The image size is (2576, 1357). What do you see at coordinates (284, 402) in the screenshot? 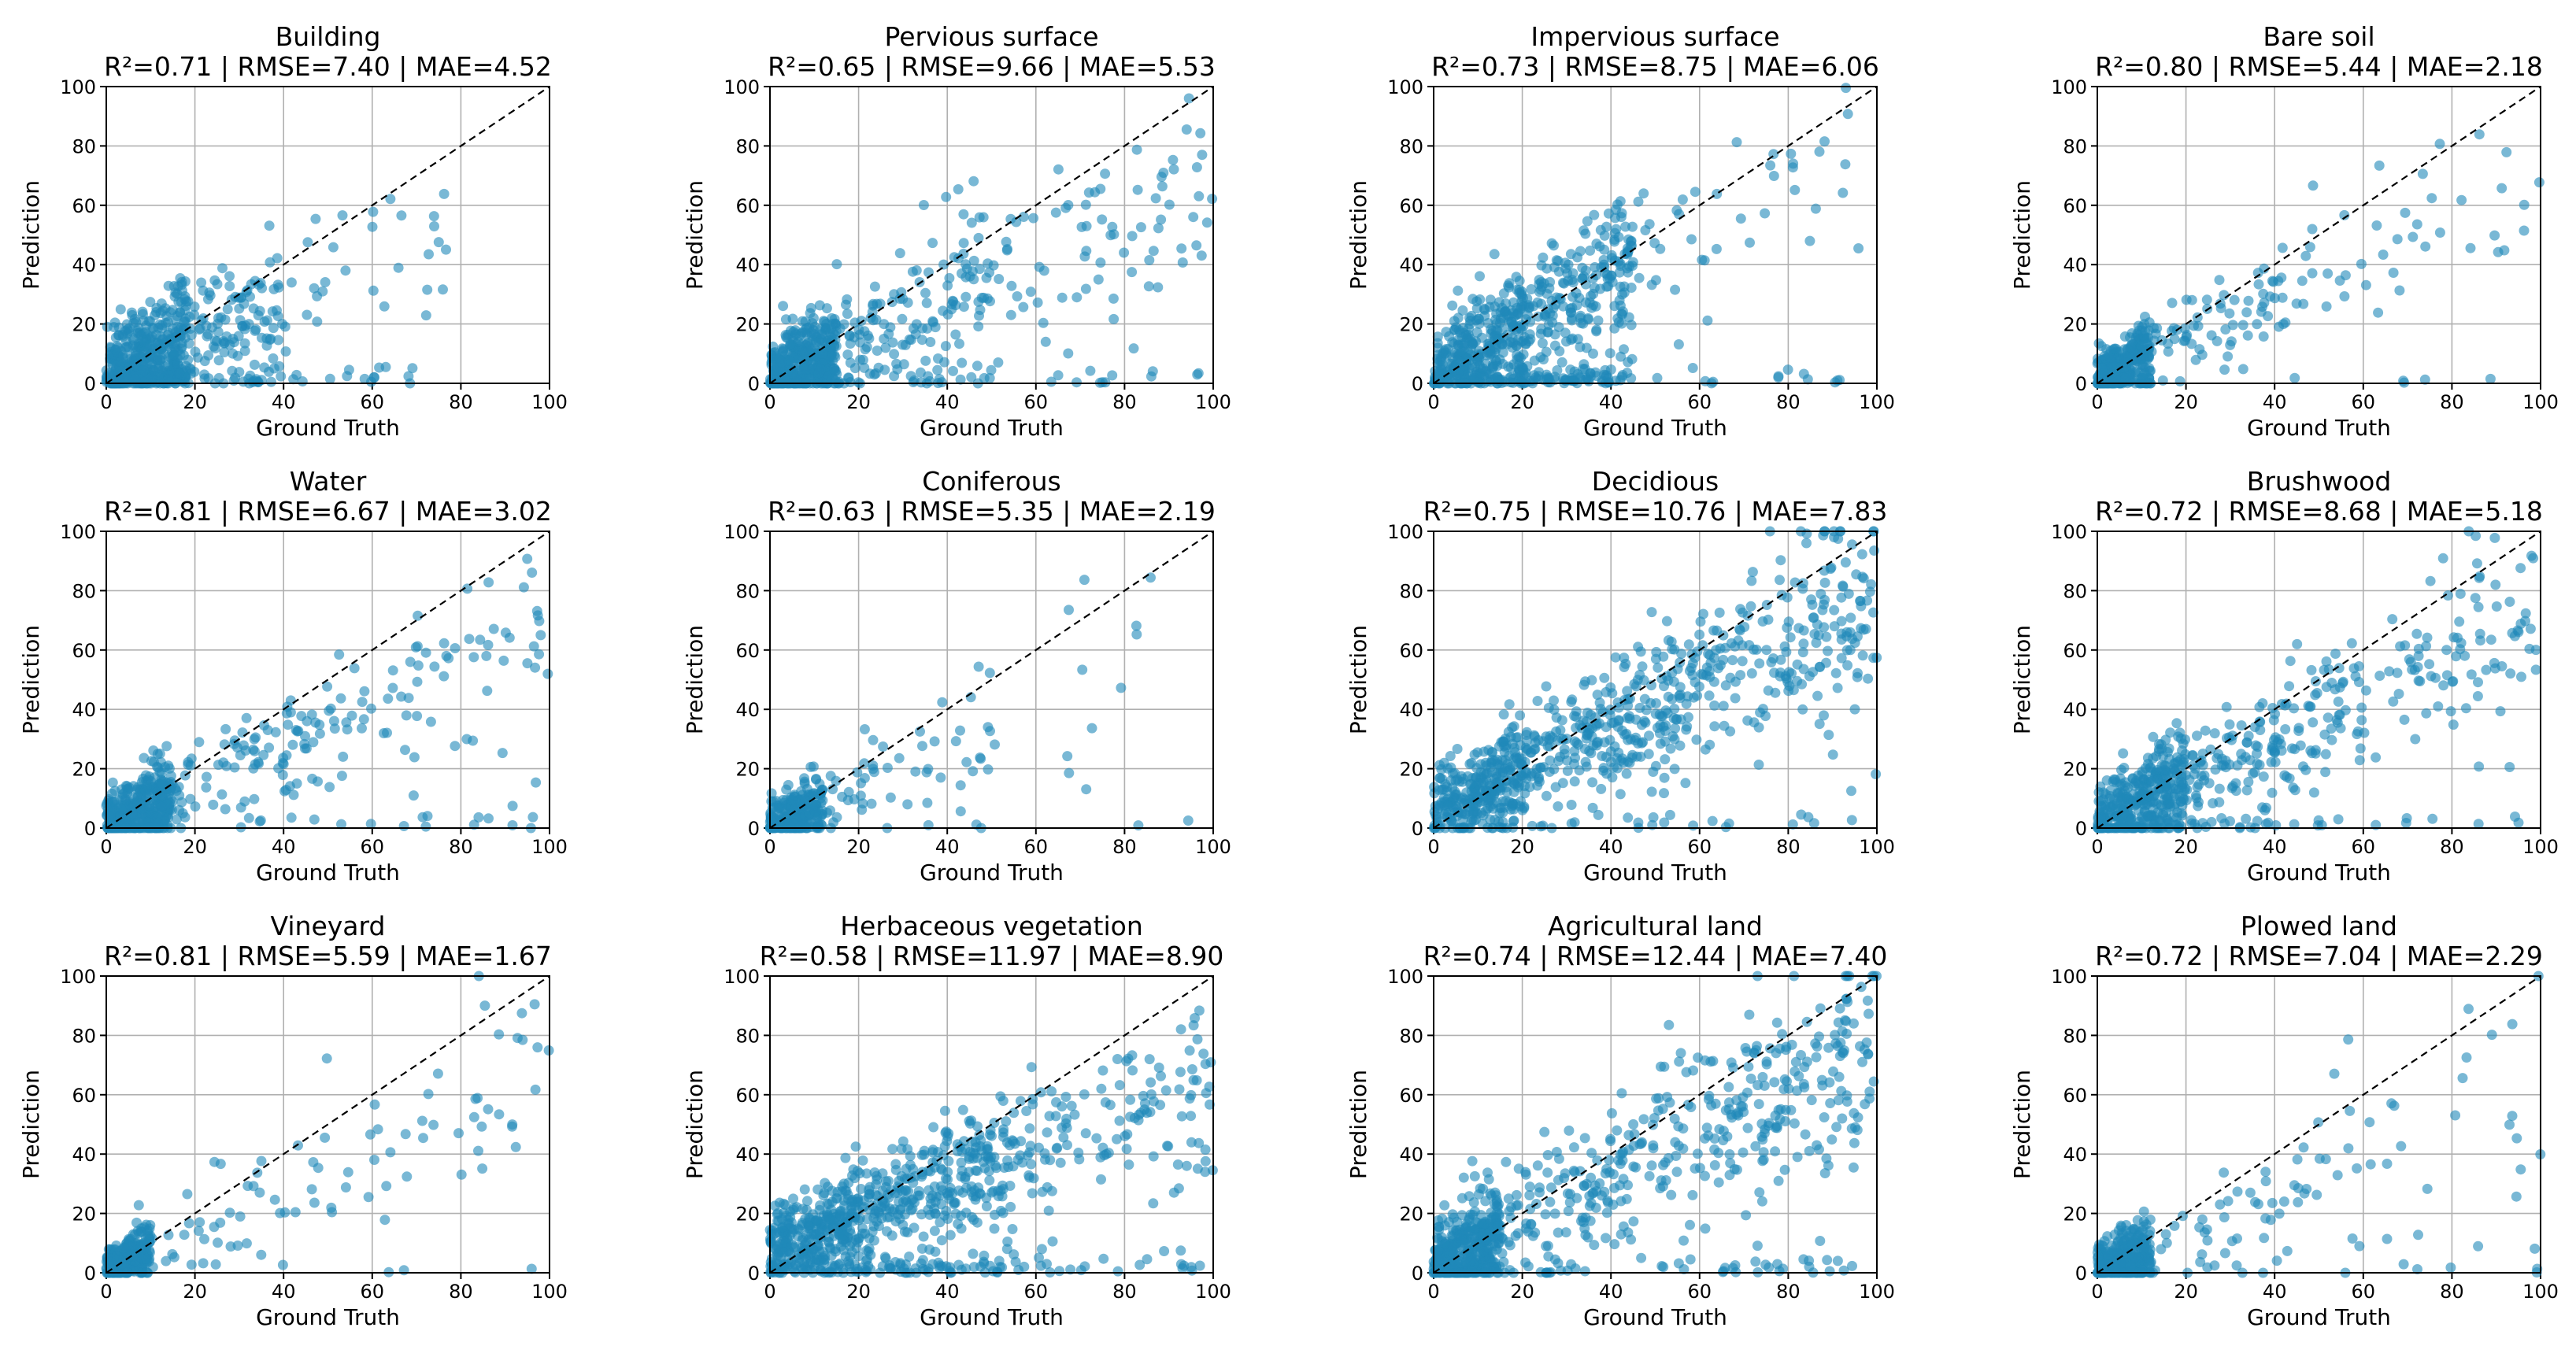
I see `x-tick-label: 40` at bounding box center [284, 402].